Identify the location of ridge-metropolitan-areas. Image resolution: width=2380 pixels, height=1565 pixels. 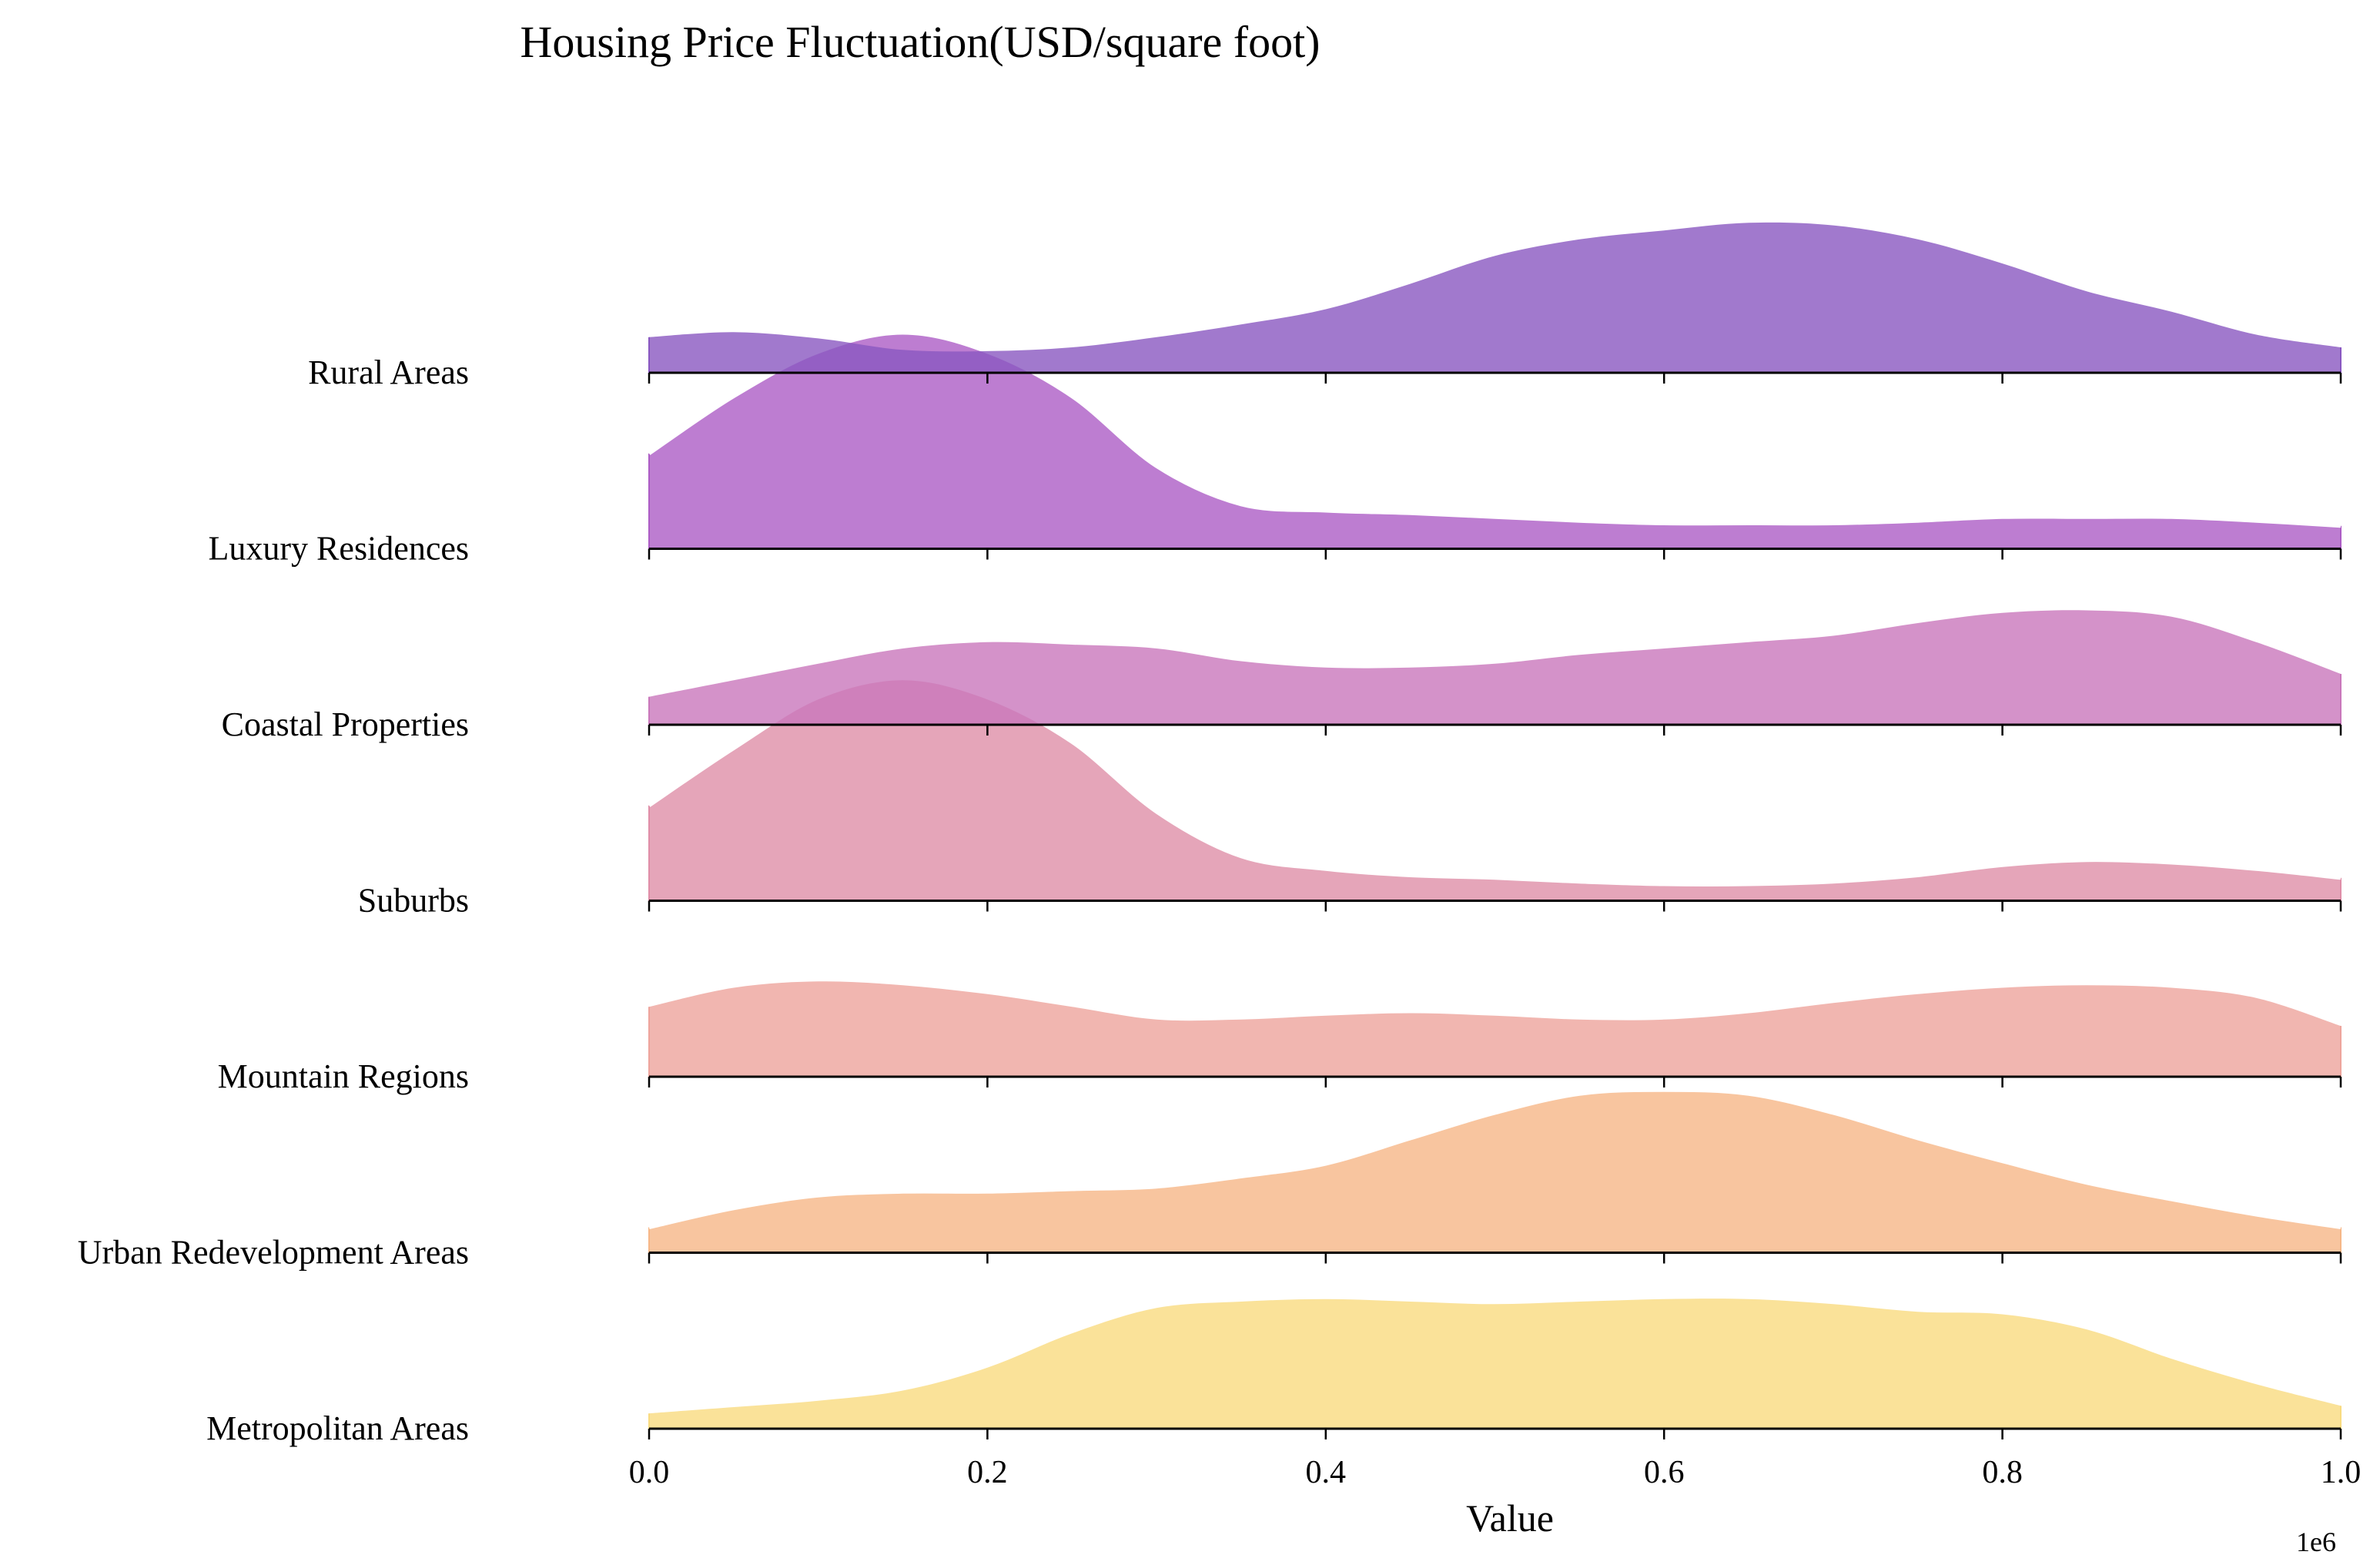
(1495, 1364).